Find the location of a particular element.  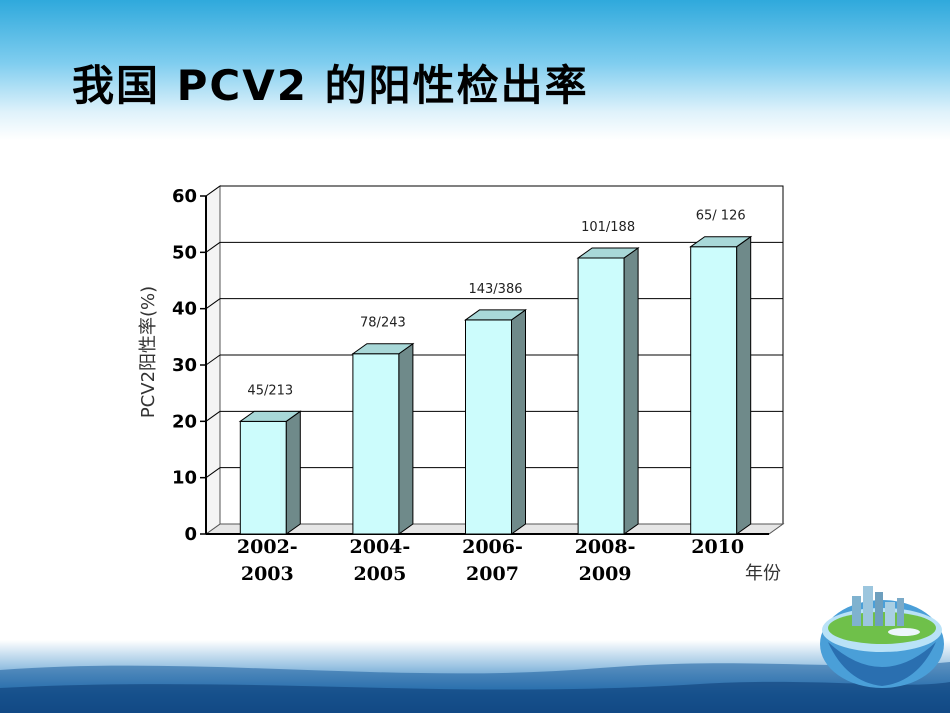

data-label: 143/386 is located at coordinates (495, 289).